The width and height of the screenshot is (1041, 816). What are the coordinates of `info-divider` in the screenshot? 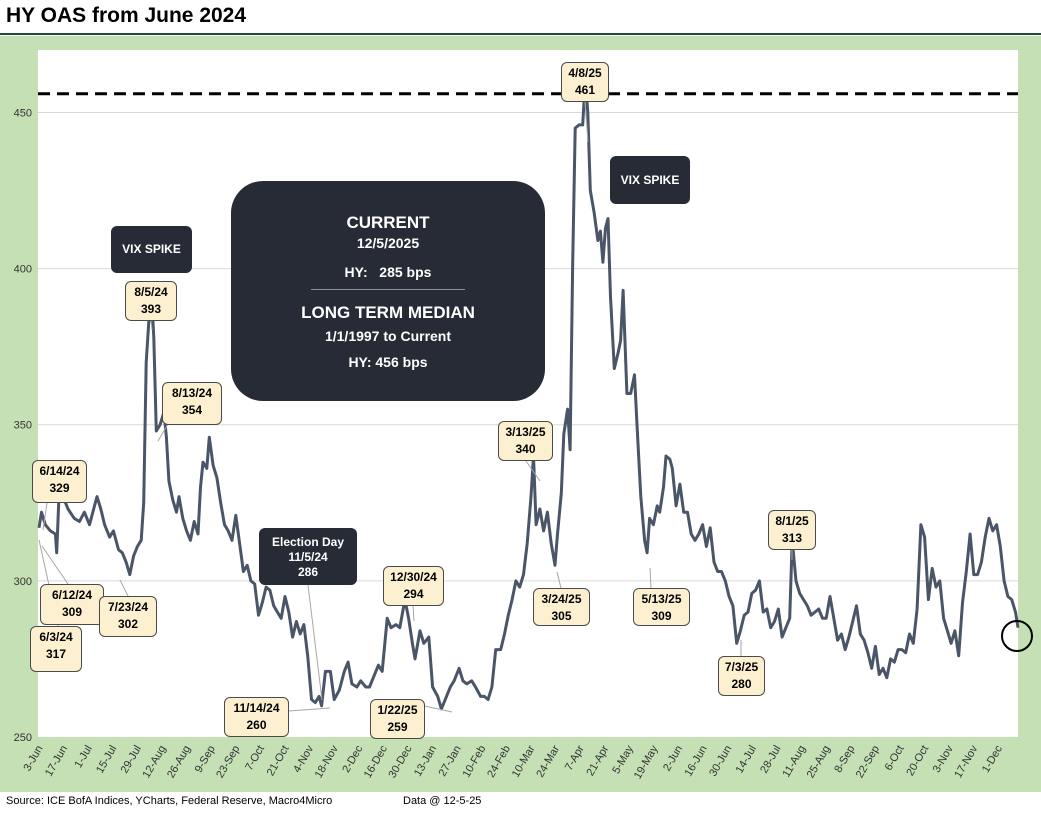 It's located at (388, 289).